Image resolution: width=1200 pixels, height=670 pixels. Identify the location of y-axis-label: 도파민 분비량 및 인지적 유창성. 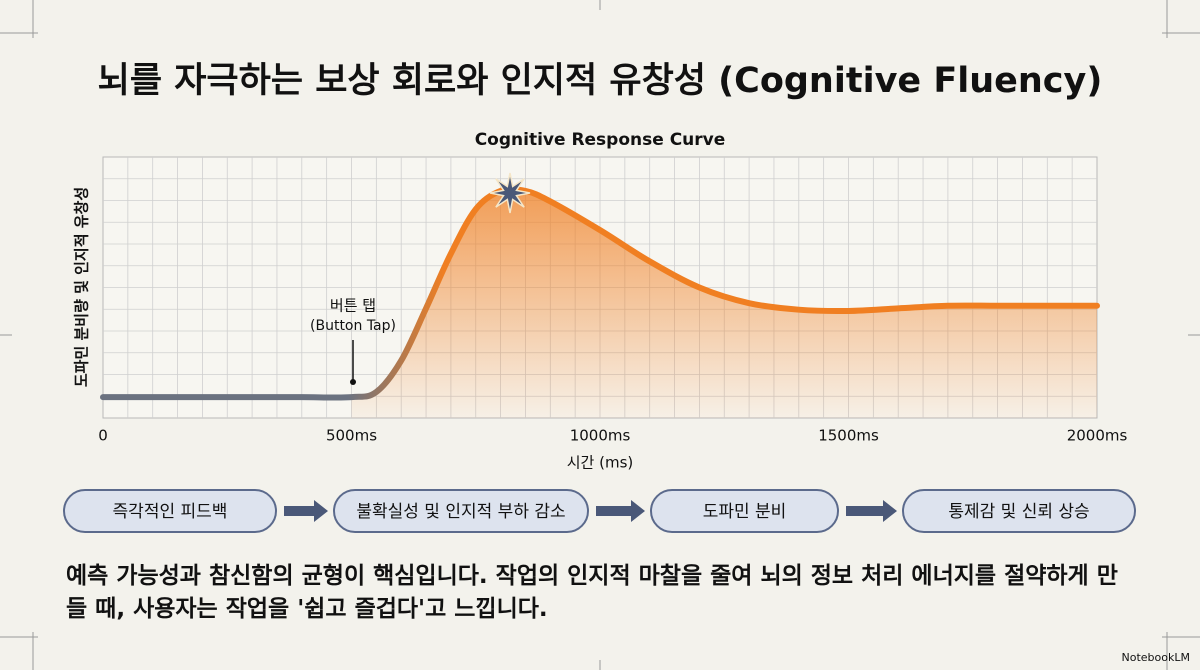
(82, 287).